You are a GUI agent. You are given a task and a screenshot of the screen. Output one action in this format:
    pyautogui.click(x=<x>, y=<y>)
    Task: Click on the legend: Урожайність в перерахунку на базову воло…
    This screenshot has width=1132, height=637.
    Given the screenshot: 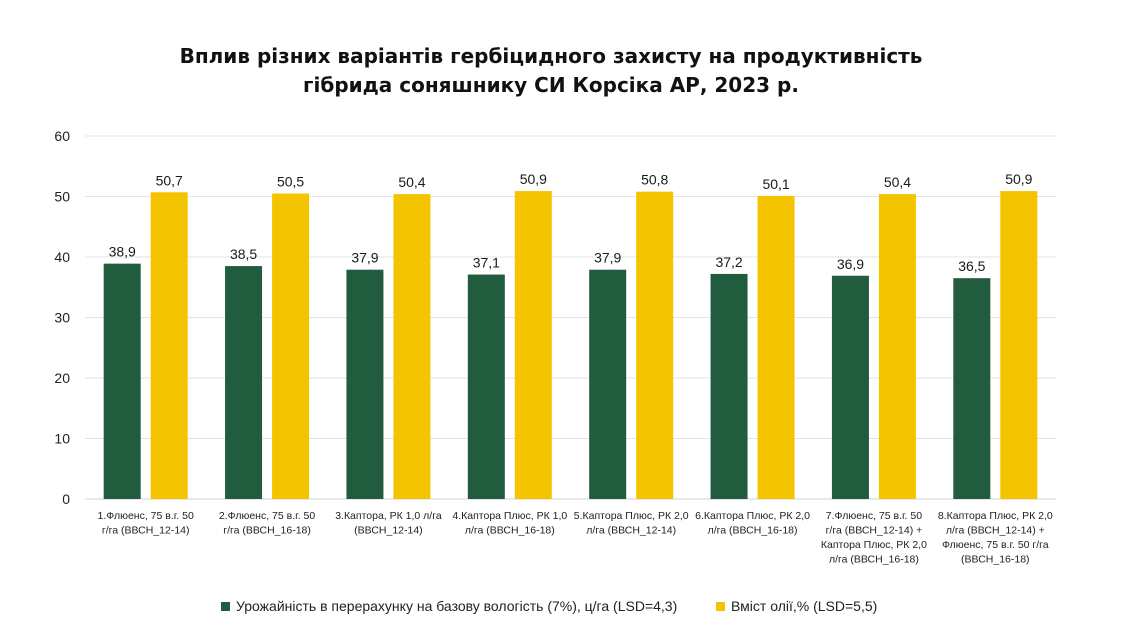 What is the action you would take?
    pyautogui.click(x=566, y=608)
    